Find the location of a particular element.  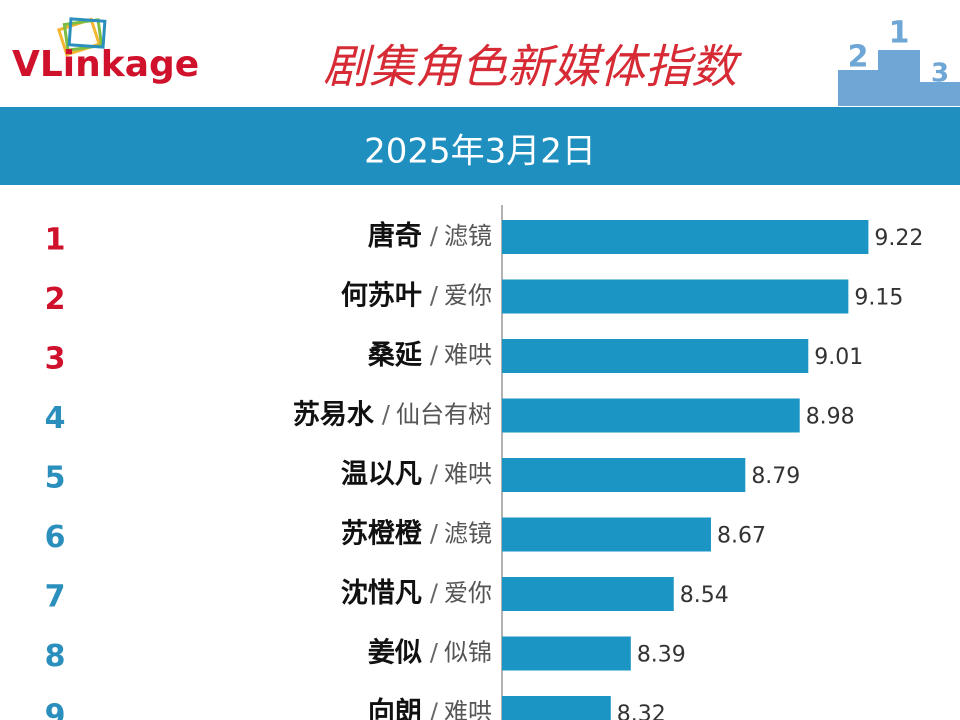

character-name: 何苏叶 is located at coordinates (381, 295).